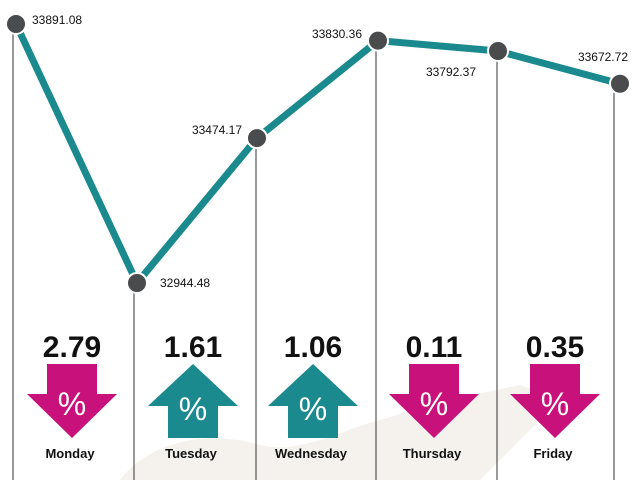 Image resolution: width=640 pixels, height=480 pixels. Describe the element at coordinates (193, 347) in the screenshot. I see `change-value: 1.61` at that location.